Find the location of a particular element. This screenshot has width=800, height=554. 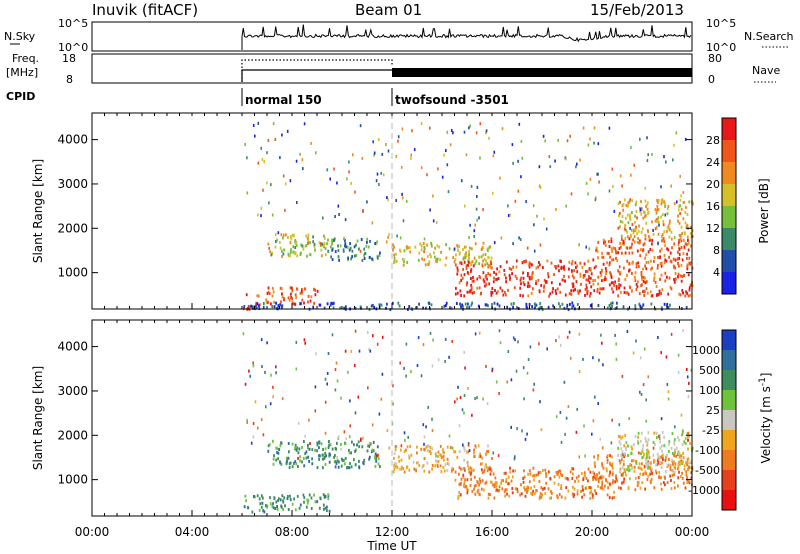

power-cell-r2 is located at coordinates (290, 243).